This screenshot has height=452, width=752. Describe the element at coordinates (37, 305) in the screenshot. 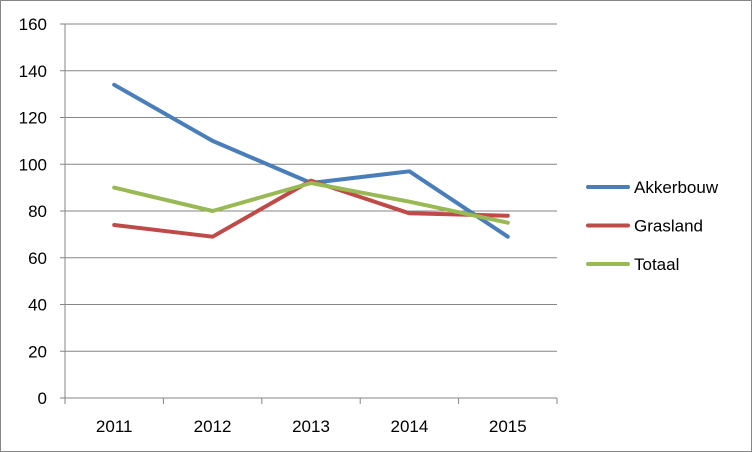

I see `y-tick-label-40: 40` at that location.